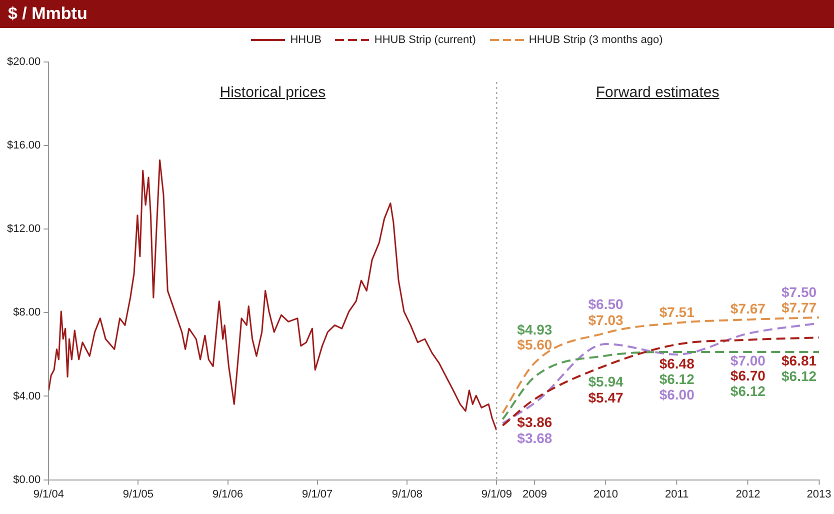 This screenshot has width=834, height=514. I want to click on x-tick-label: 2009, so click(534, 494).